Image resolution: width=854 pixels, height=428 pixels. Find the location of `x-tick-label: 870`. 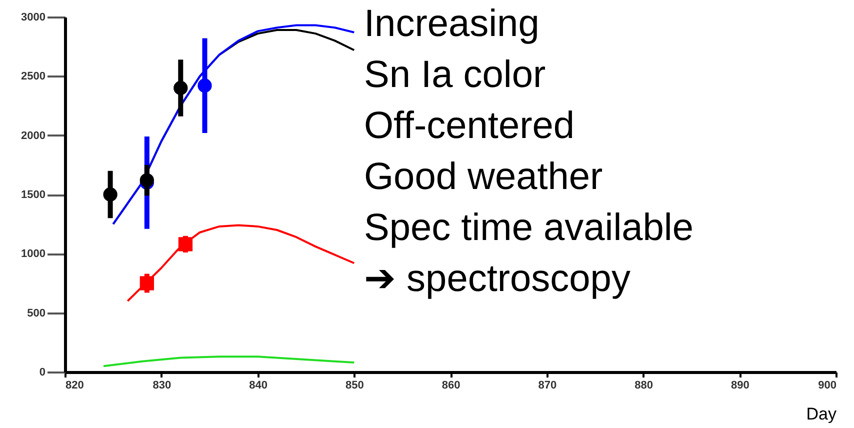

x-tick-label: 870 is located at coordinates (547, 386).